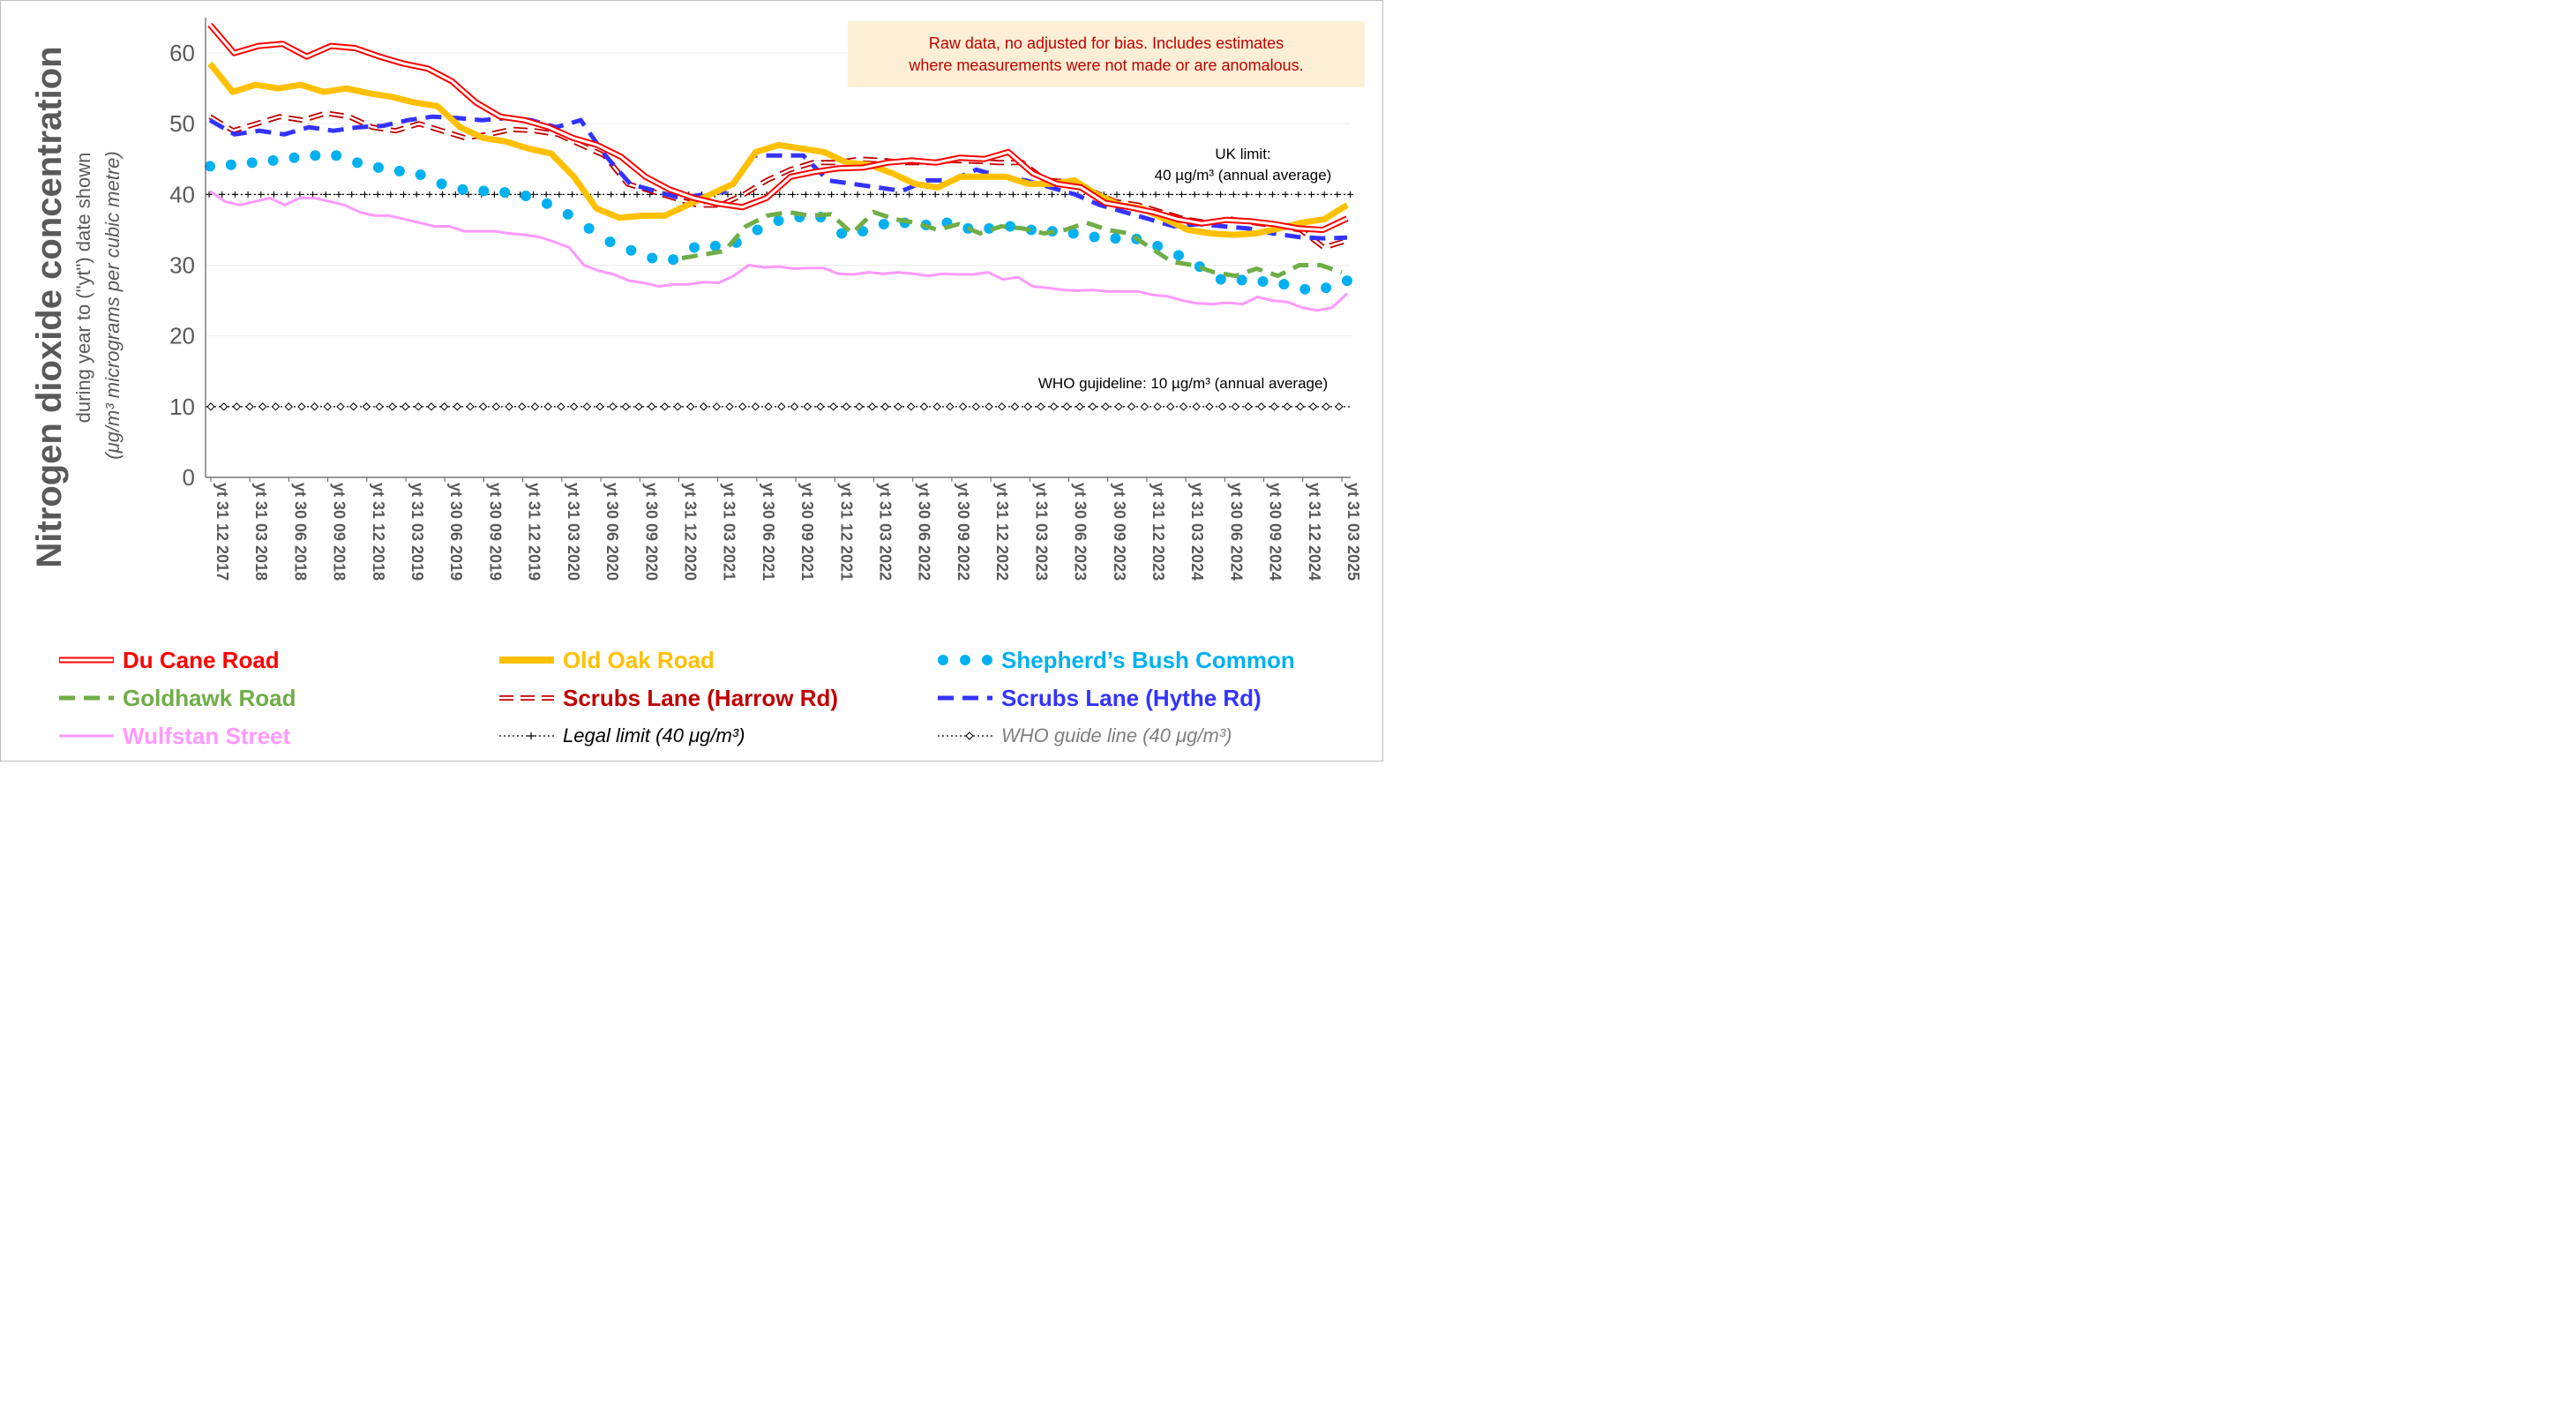  I want to click on x-tick-label: yt 31 12 2022, so click(1002, 532).